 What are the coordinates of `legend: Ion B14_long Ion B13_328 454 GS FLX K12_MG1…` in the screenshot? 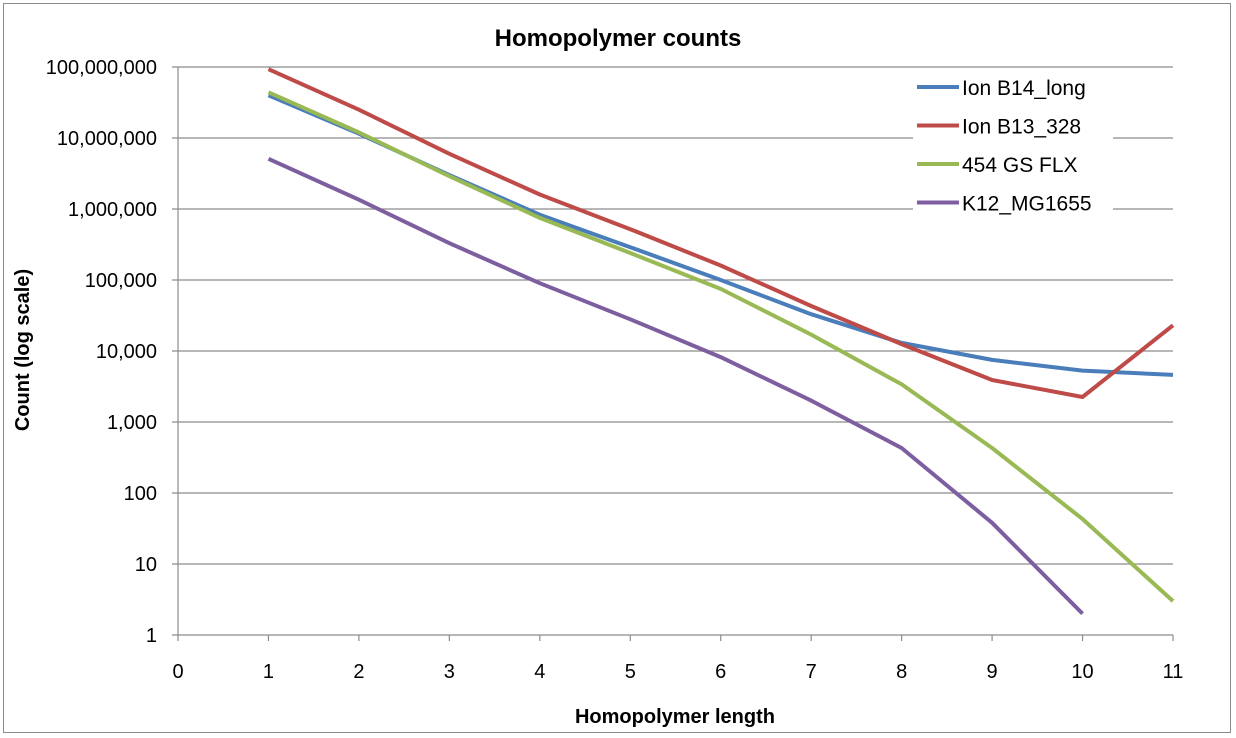 It's located at (1013, 145).